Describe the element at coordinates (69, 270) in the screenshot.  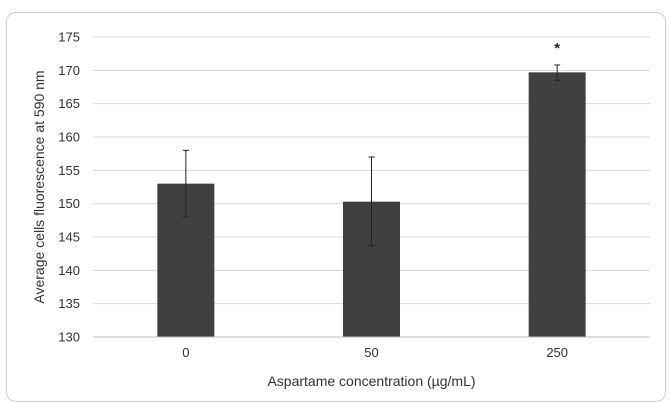
I see `y-tick-label: 140` at that location.